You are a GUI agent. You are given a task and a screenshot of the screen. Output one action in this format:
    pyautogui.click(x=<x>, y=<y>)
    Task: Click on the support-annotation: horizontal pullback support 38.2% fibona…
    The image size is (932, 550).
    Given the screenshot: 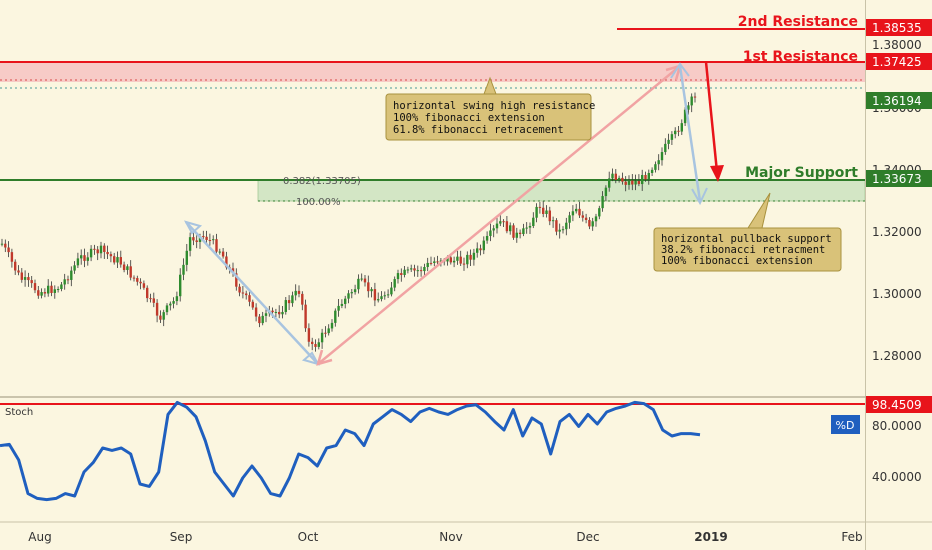 What is the action you would take?
    pyautogui.click(x=747, y=232)
    